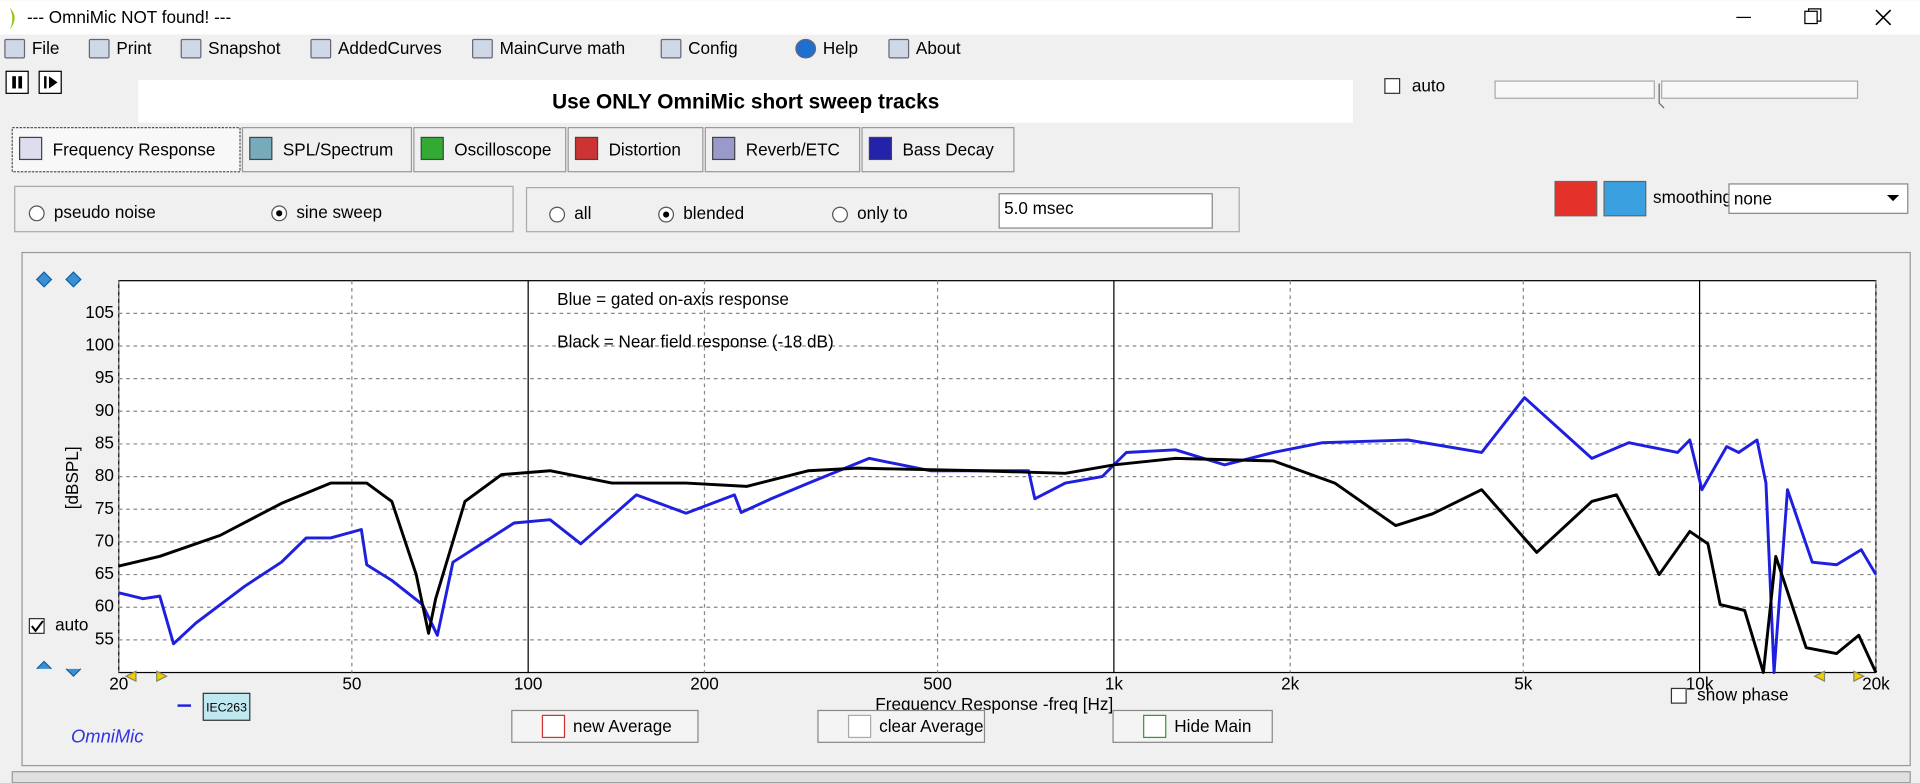  Describe the element at coordinates (938, 48) in the screenshot. I see `menu-item: About` at that location.